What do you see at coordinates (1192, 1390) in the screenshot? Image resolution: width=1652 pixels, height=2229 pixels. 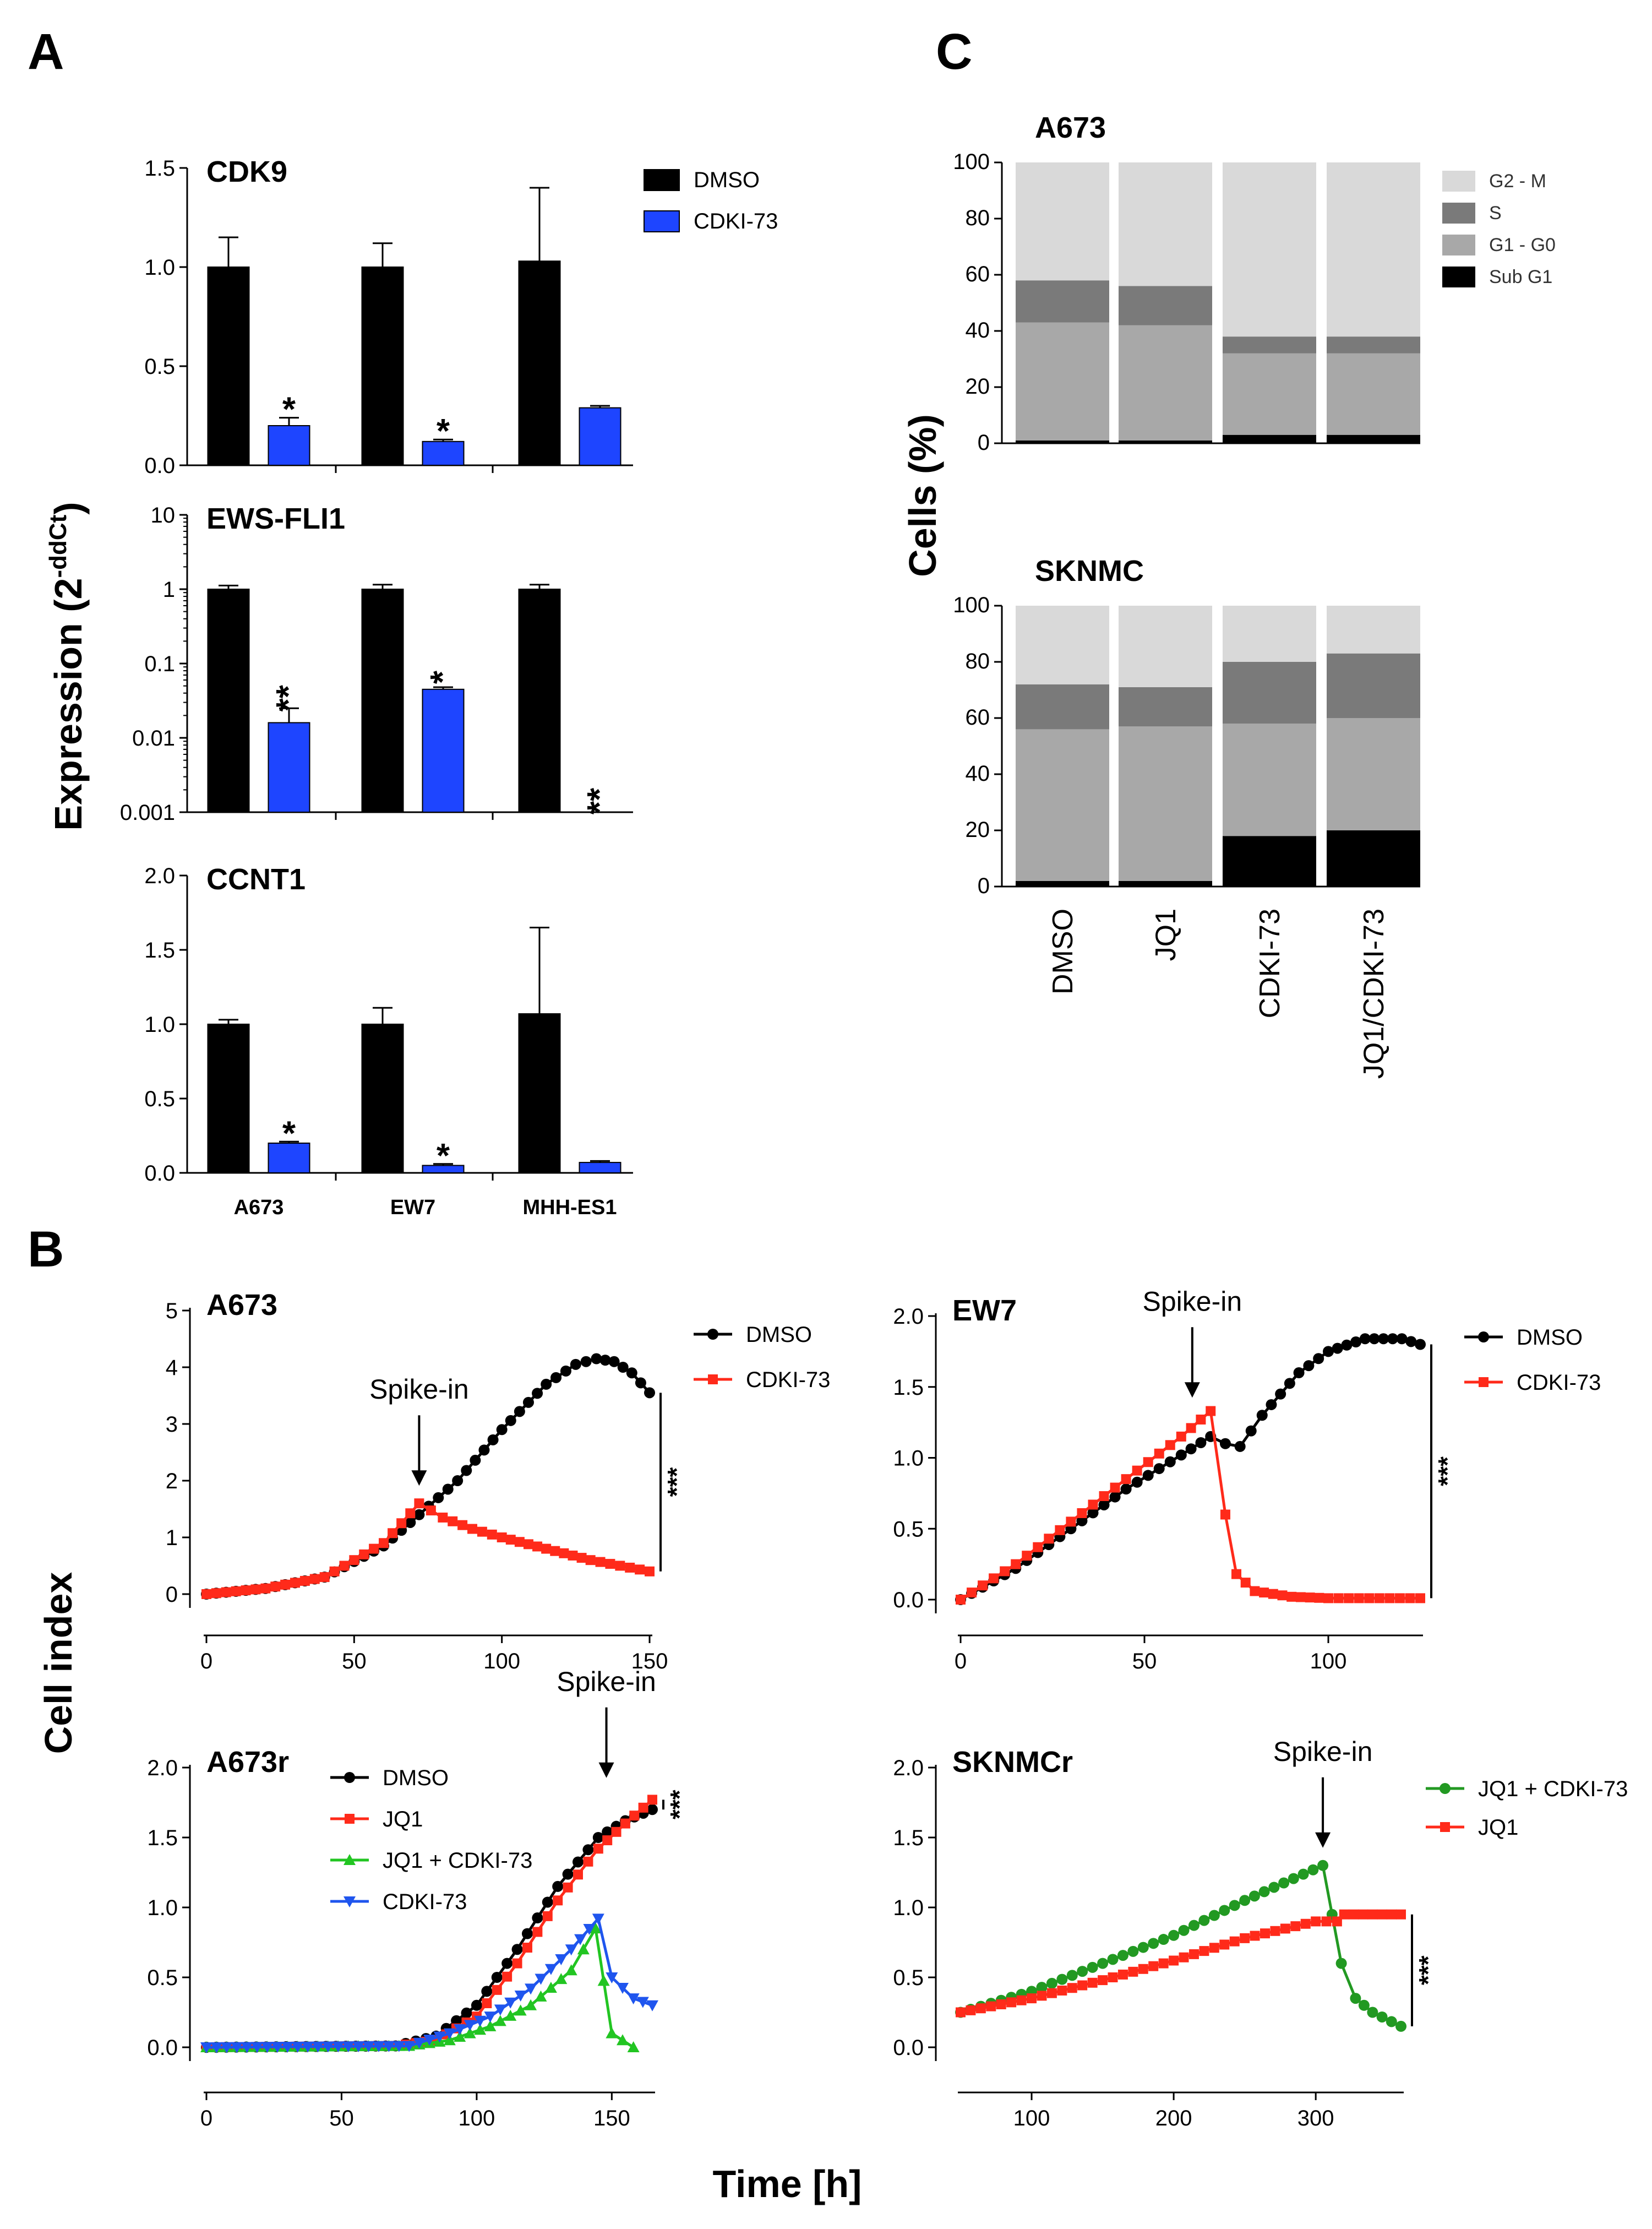 I see `spike-in-arrowhead-ci_ew7` at bounding box center [1192, 1390].